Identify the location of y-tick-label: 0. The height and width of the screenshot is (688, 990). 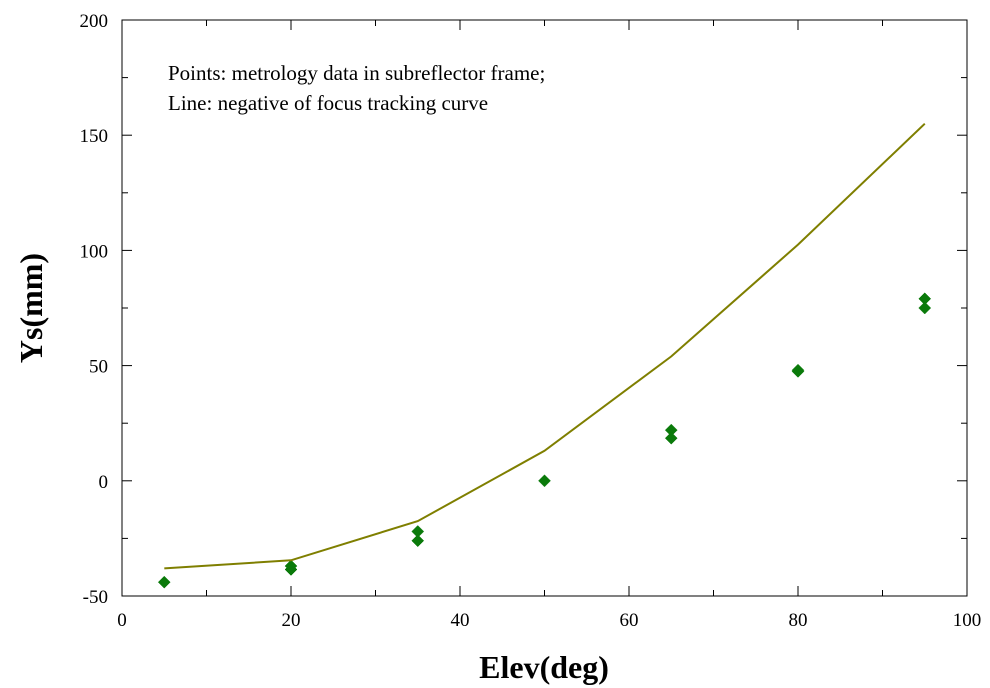
(104, 482).